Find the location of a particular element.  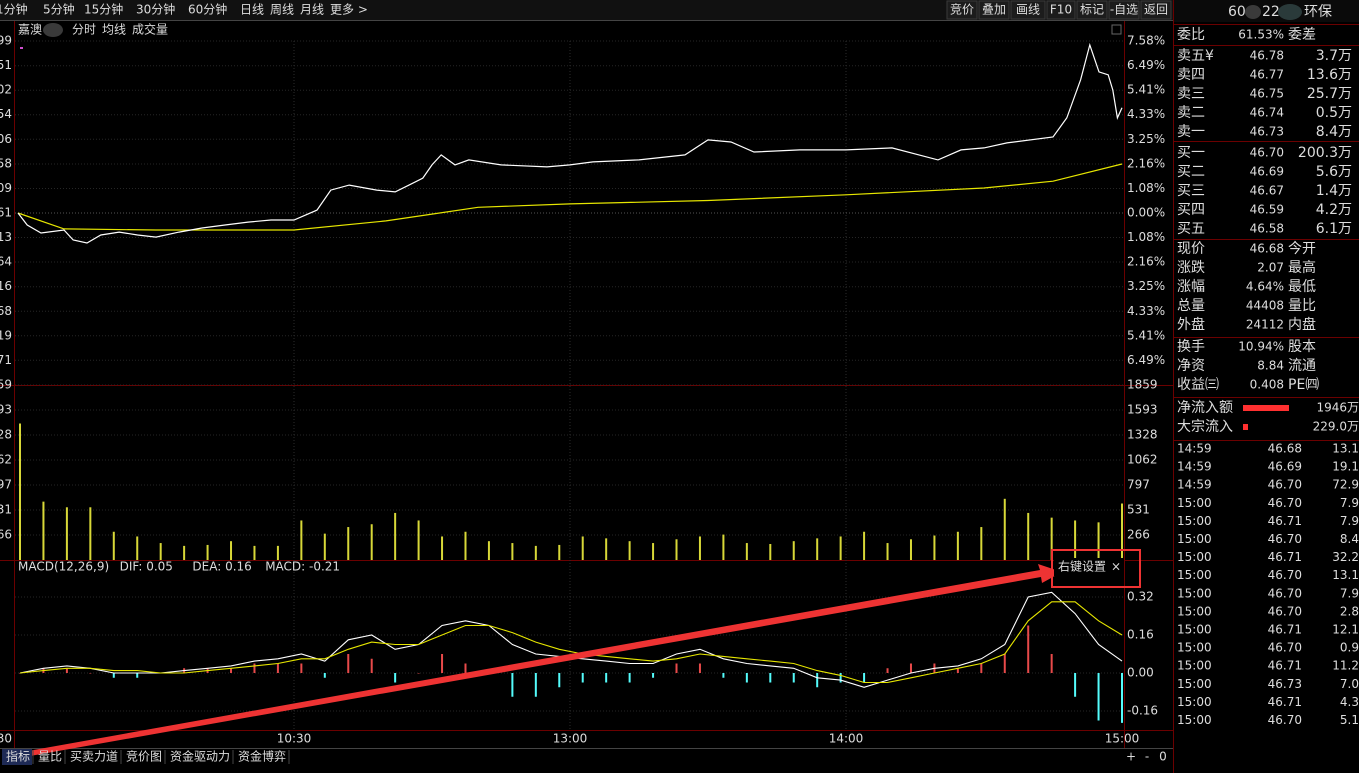

y-tick-label: 54 is located at coordinates (6, 114).